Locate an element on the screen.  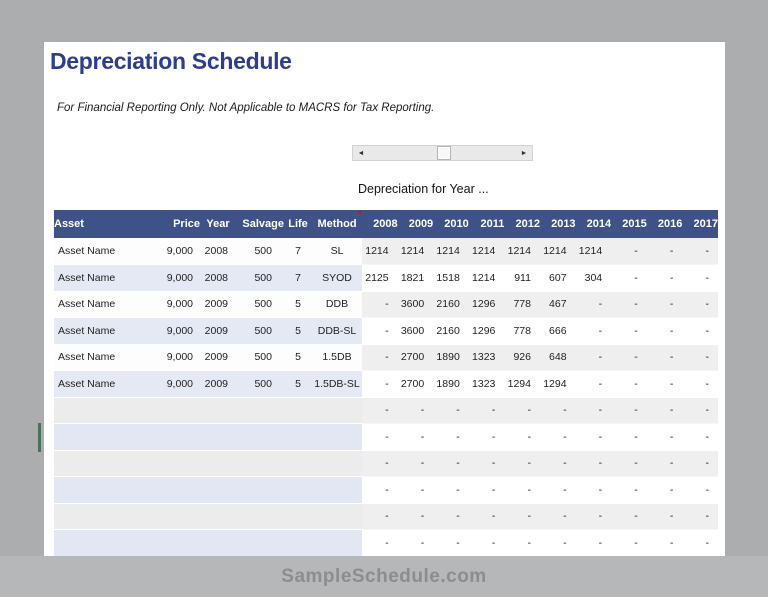
cell-year-2009: 3600 is located at coordinates (415, 304).